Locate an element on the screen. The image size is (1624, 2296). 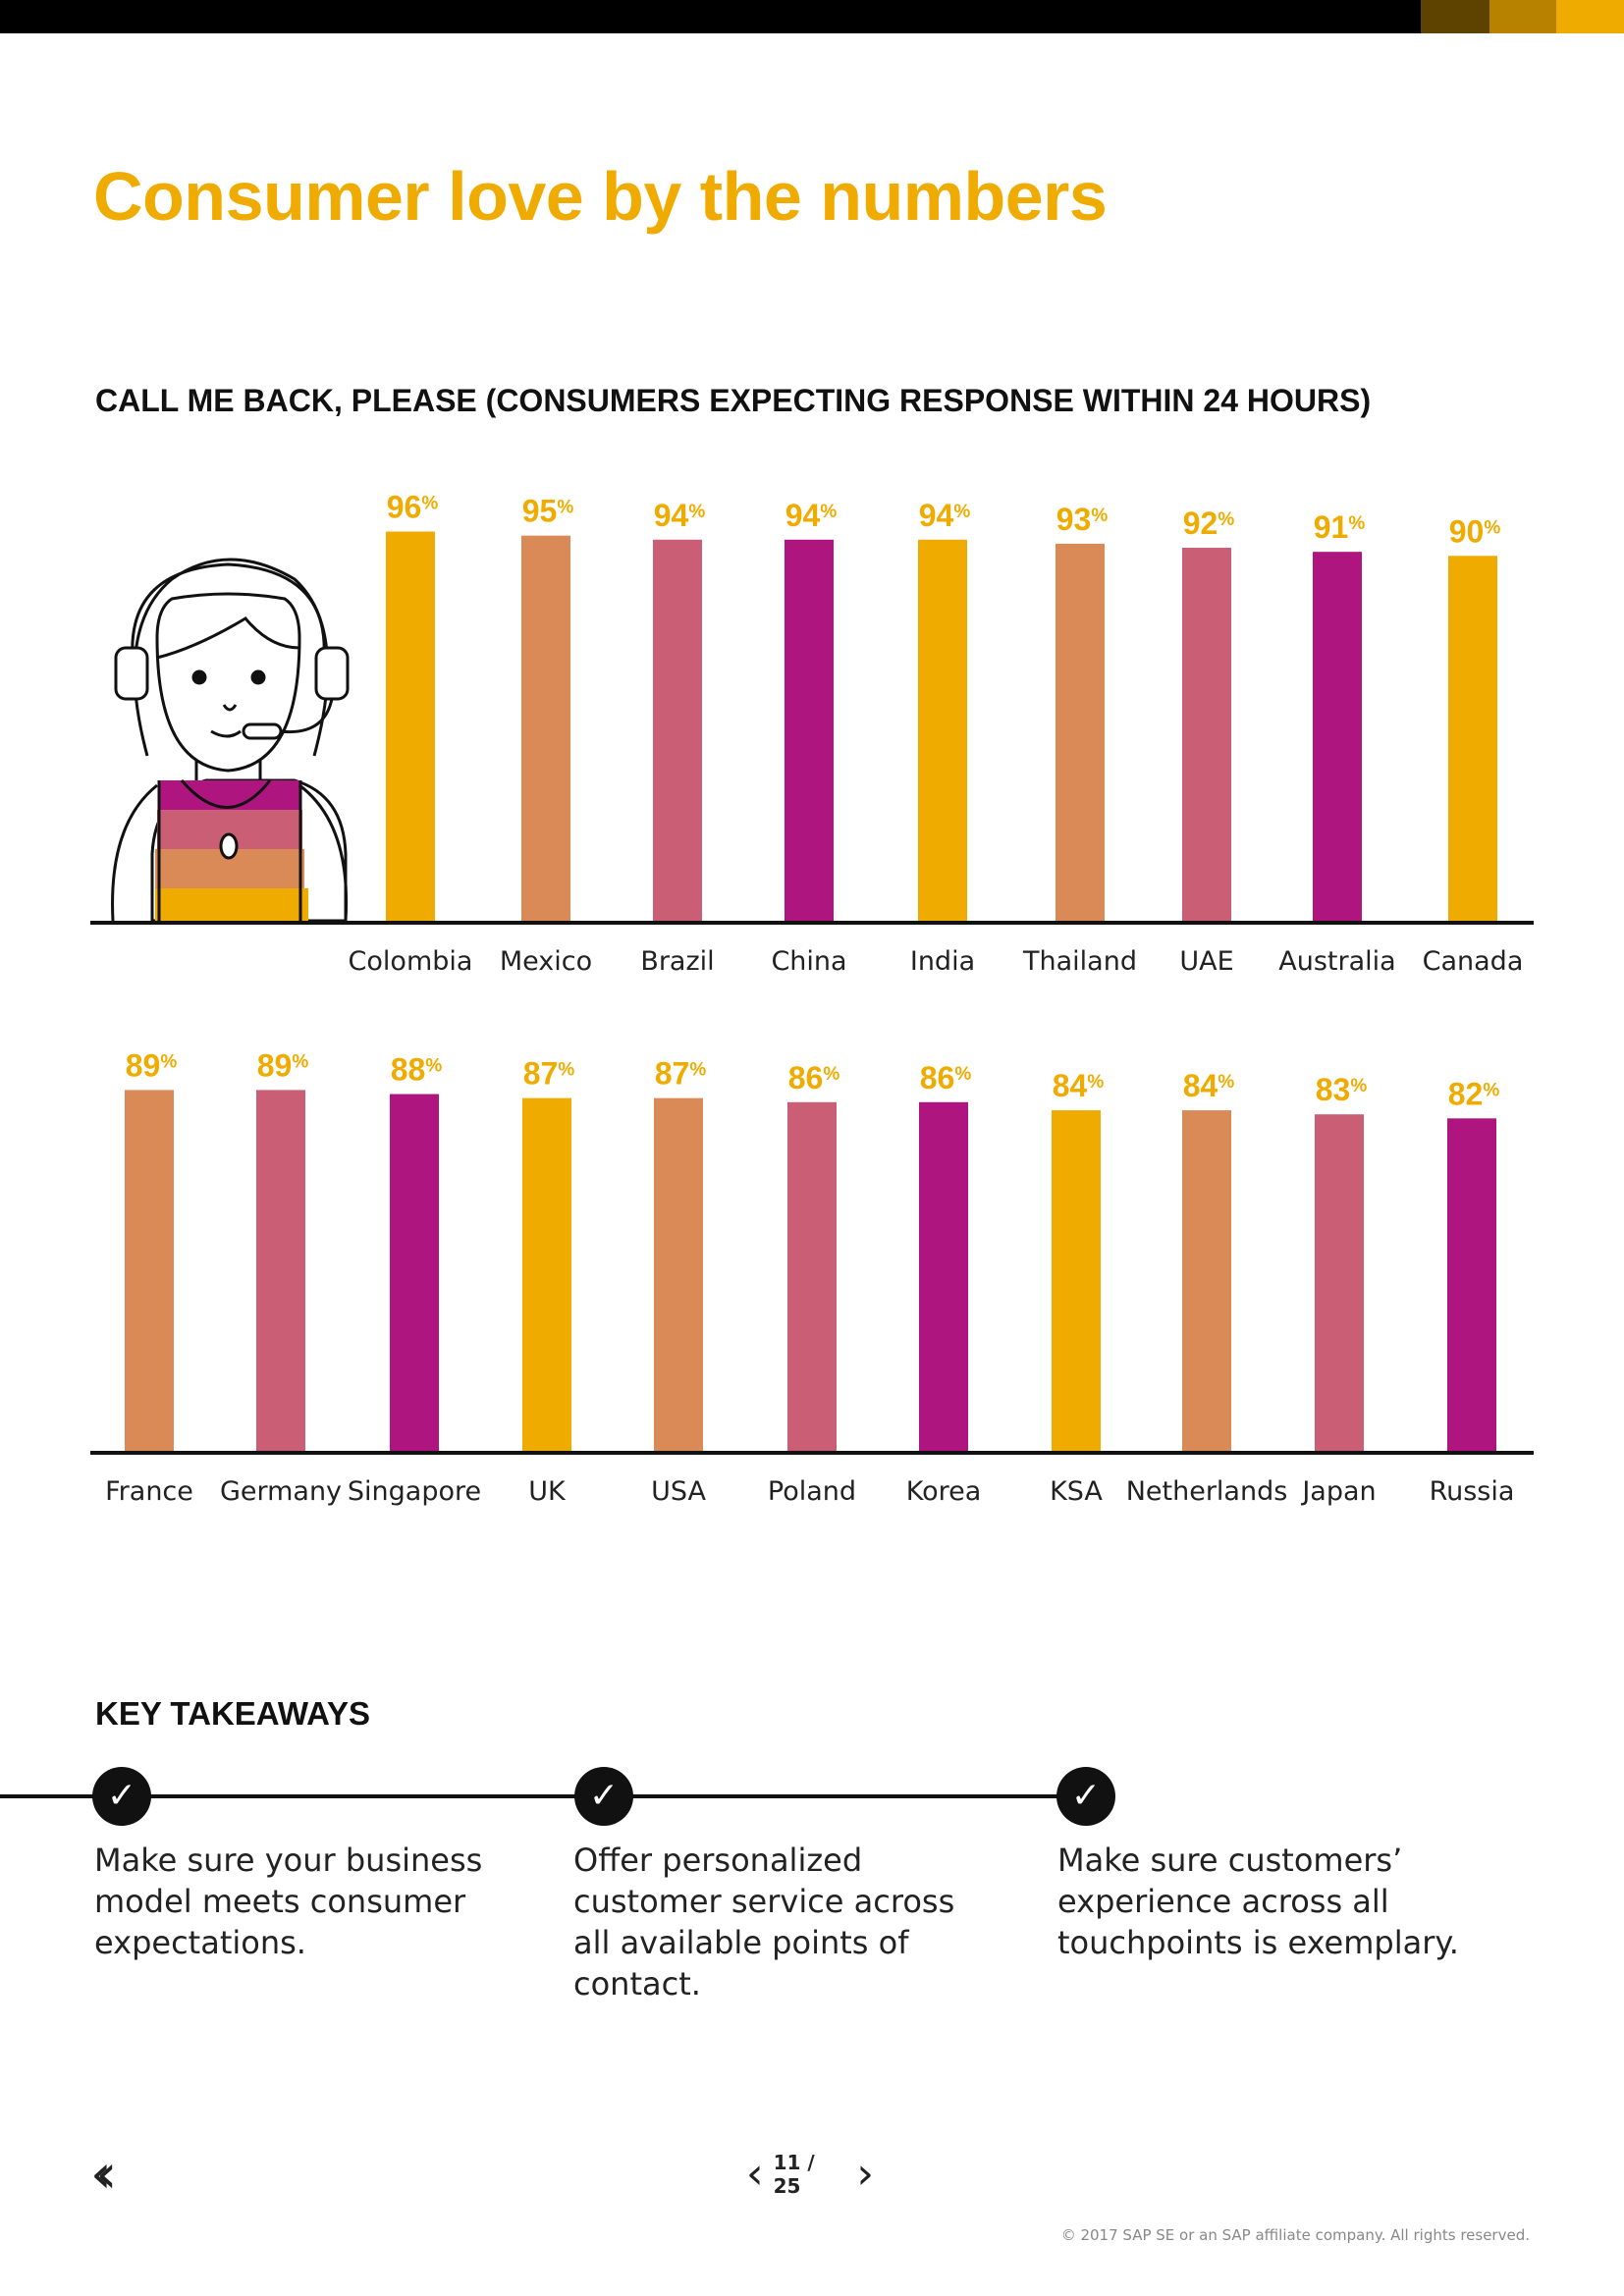
data-label-russia: 82% is located at coordinates (1474, 1093).